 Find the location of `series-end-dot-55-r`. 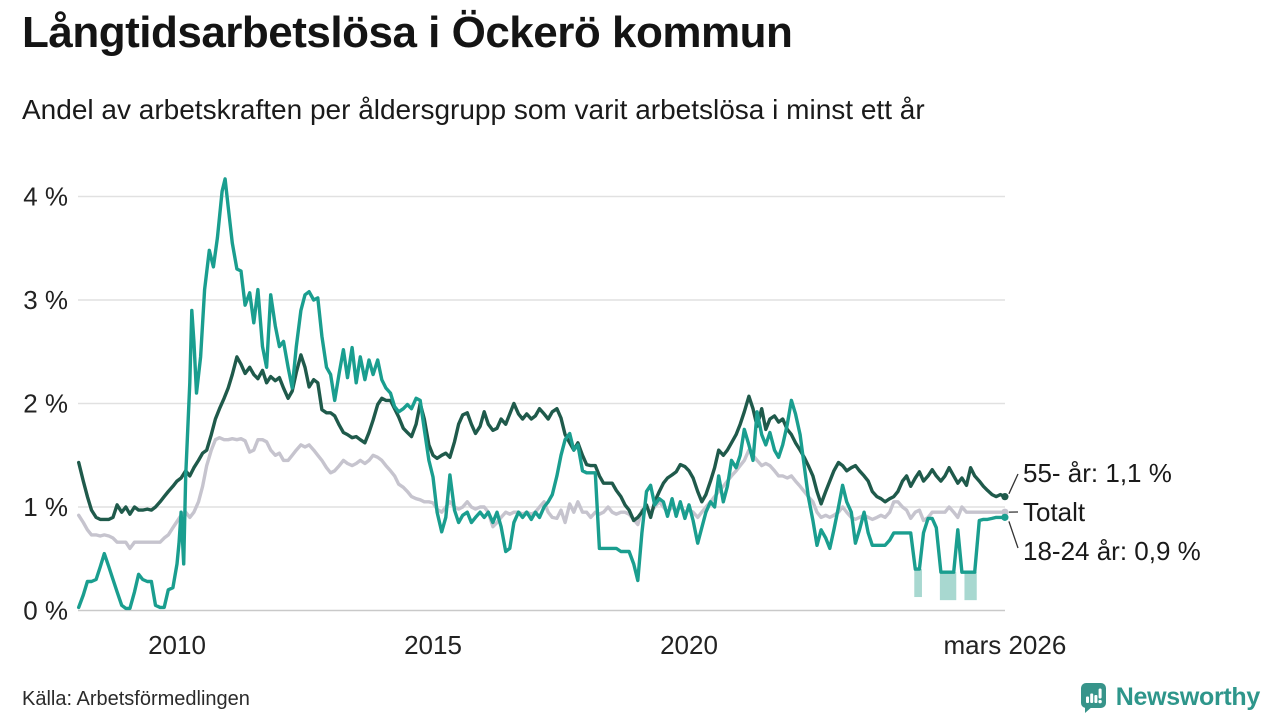

series-end-dot-55-r is located at coordinates (1005, 497).